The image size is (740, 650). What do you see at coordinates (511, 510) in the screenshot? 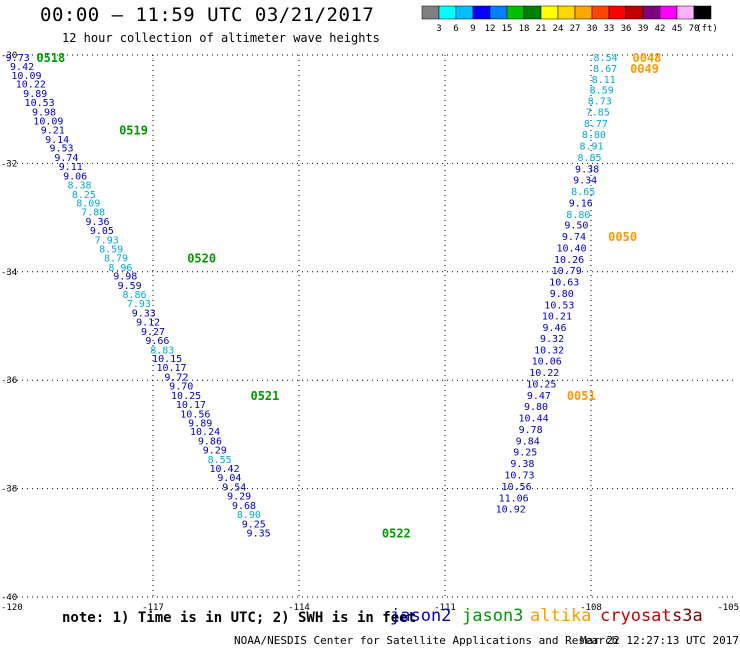
I see `swh-value: 10.92` at bounding box center [511, 510].